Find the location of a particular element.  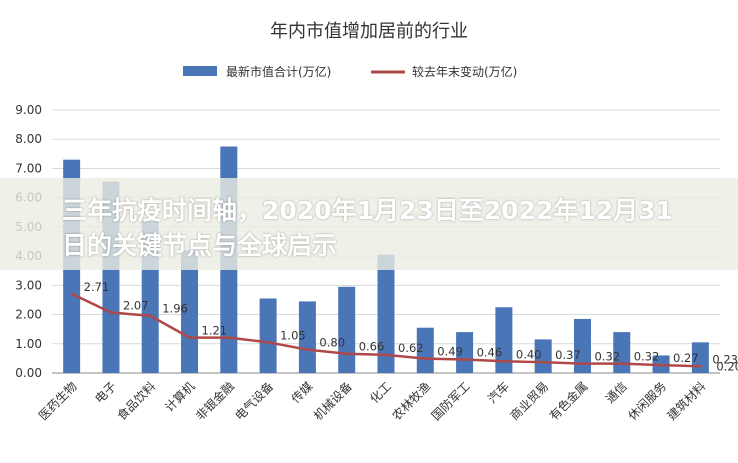

x-tick-label: 医药生物 is located at coordinates (58, 401).